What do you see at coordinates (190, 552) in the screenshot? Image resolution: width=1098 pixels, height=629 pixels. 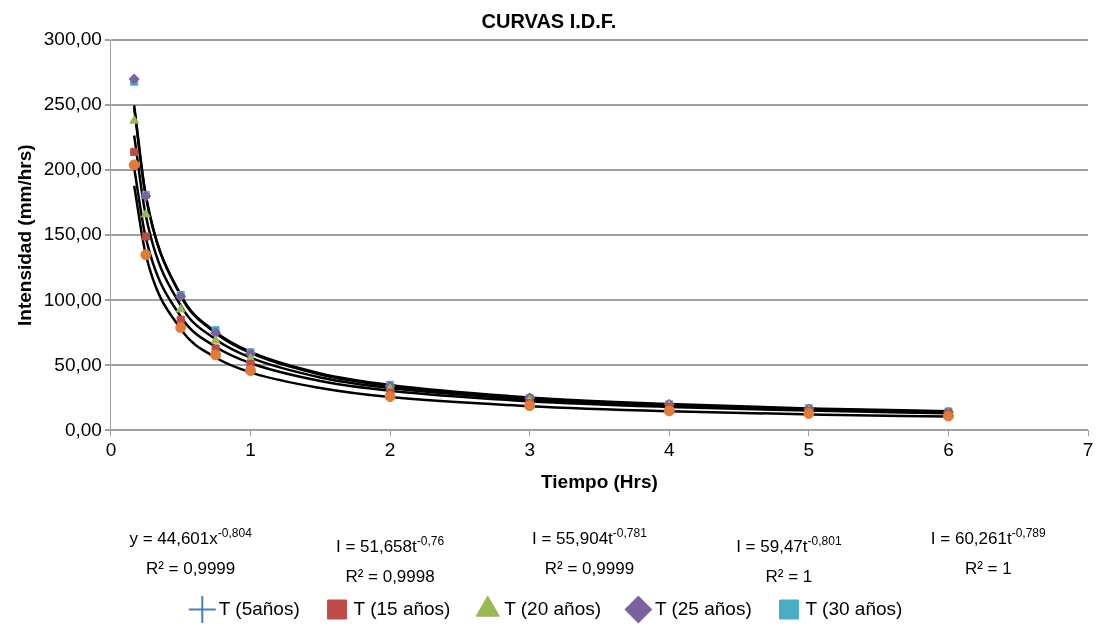 I see `text: y = 44,601x$^{-0,804}$ R² = 0,9999` at bounding box center [190, 552].